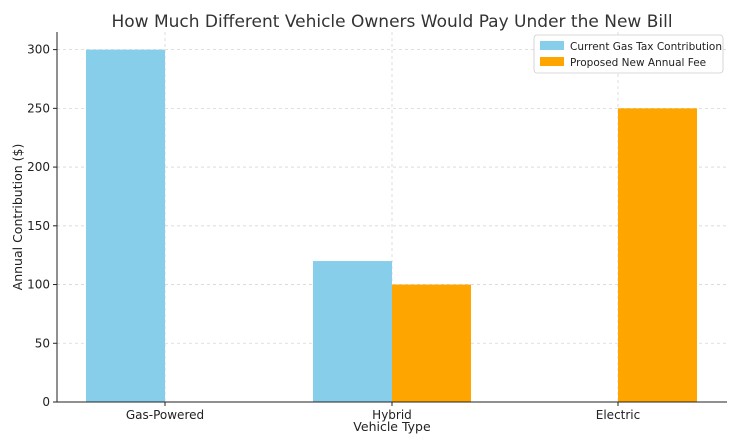 This screenshot has height=441, width=742. I want to click on x-tick-label: Hybrid, so click(392, 415).